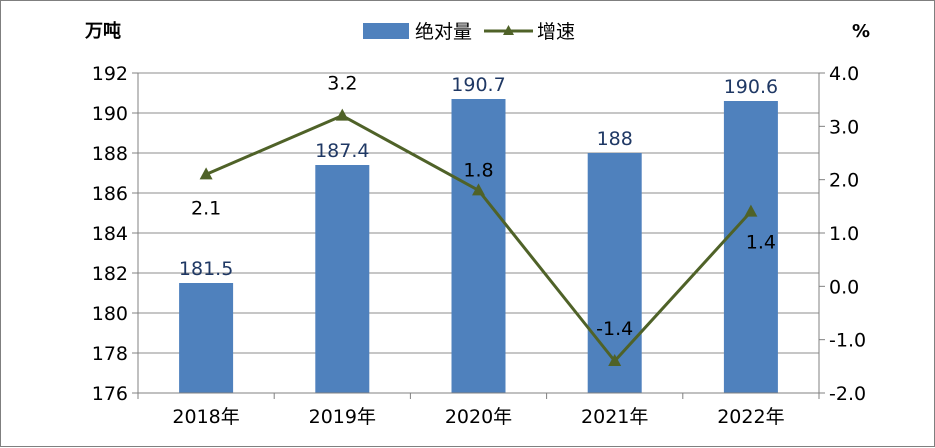  Describe the element at coordinates (205, 417) in the screenshot. I see `x-tick-label: 2018年` at that location.